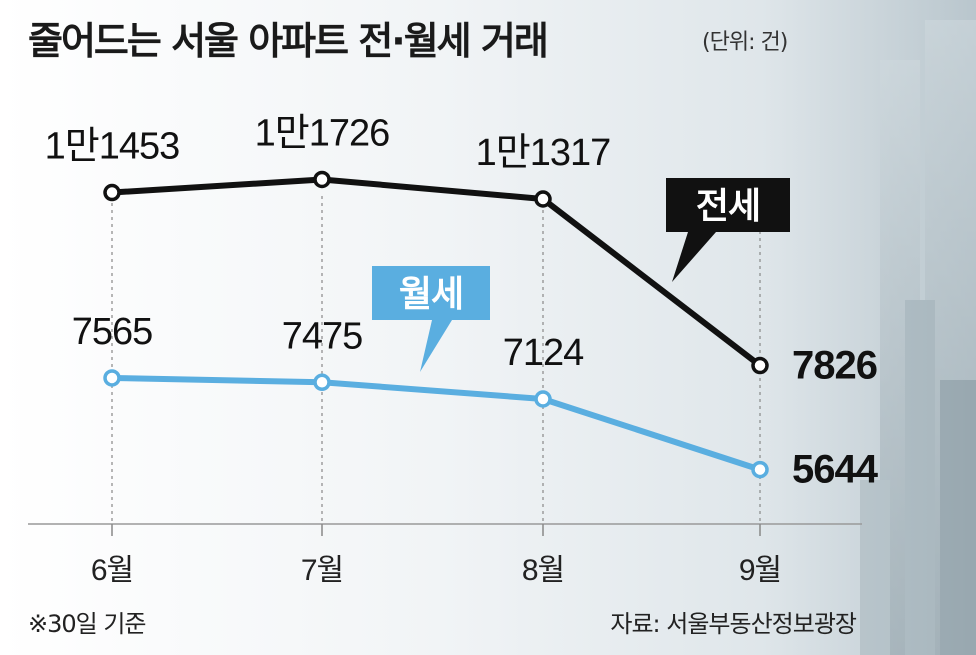 This screenshot has height=655, width=976. Describe the element at coordinates (728, 230) in the screenshot. I see `callout-box-jeonse` at that location.